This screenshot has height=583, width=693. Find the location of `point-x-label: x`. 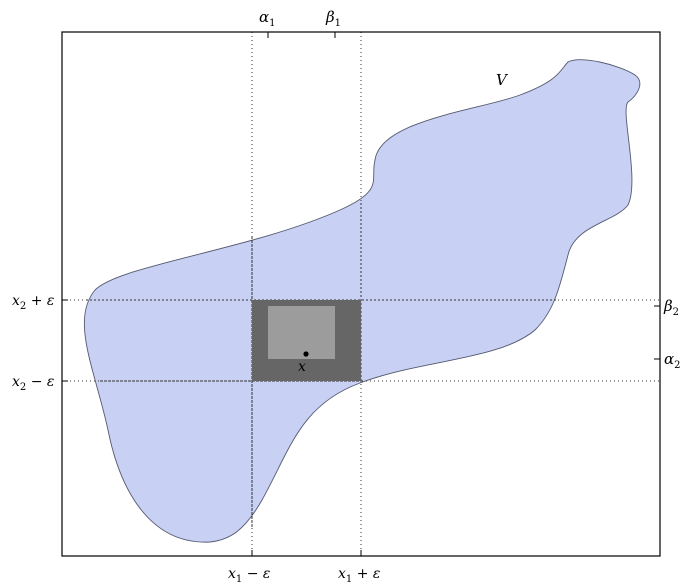

point-x-label: x is located at coordinates (302, 367).